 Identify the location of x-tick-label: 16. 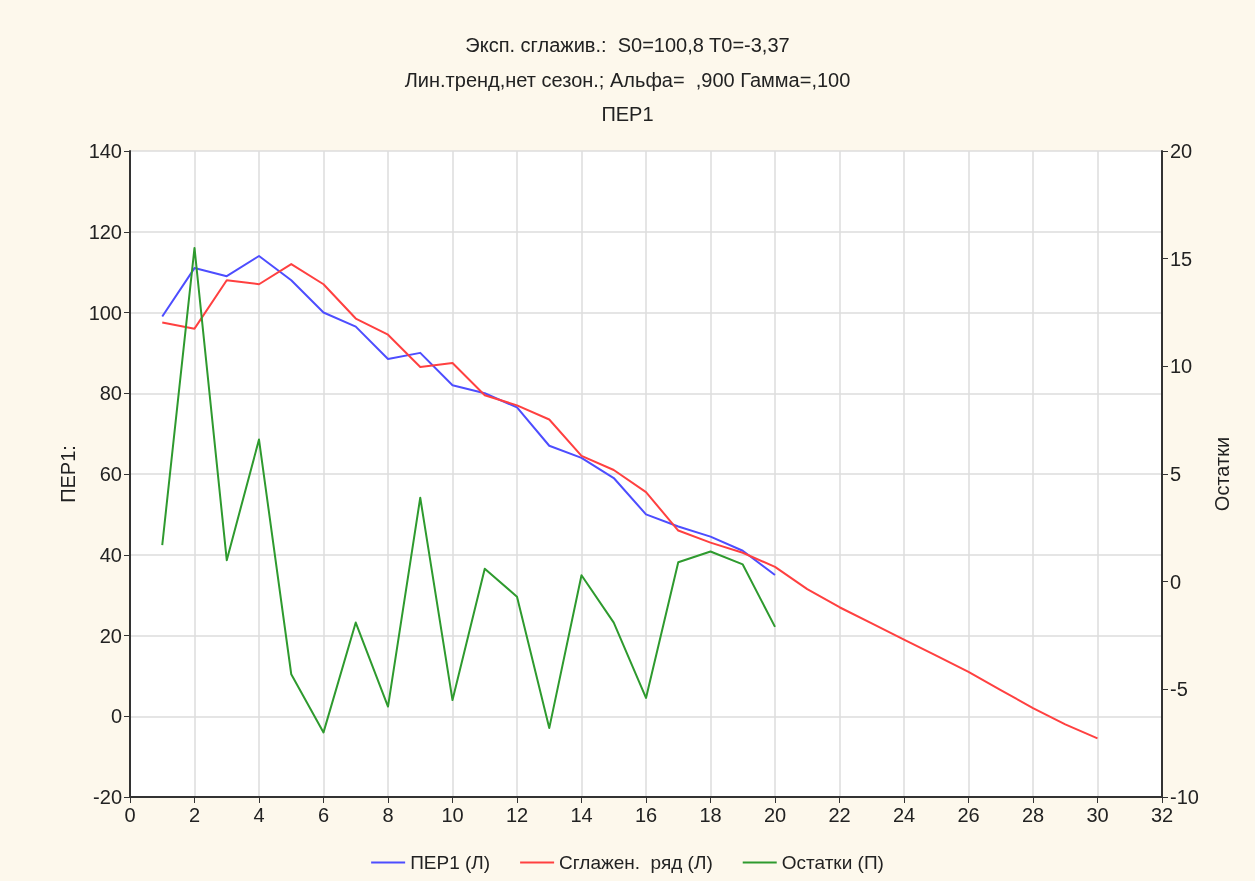
(646, 815).